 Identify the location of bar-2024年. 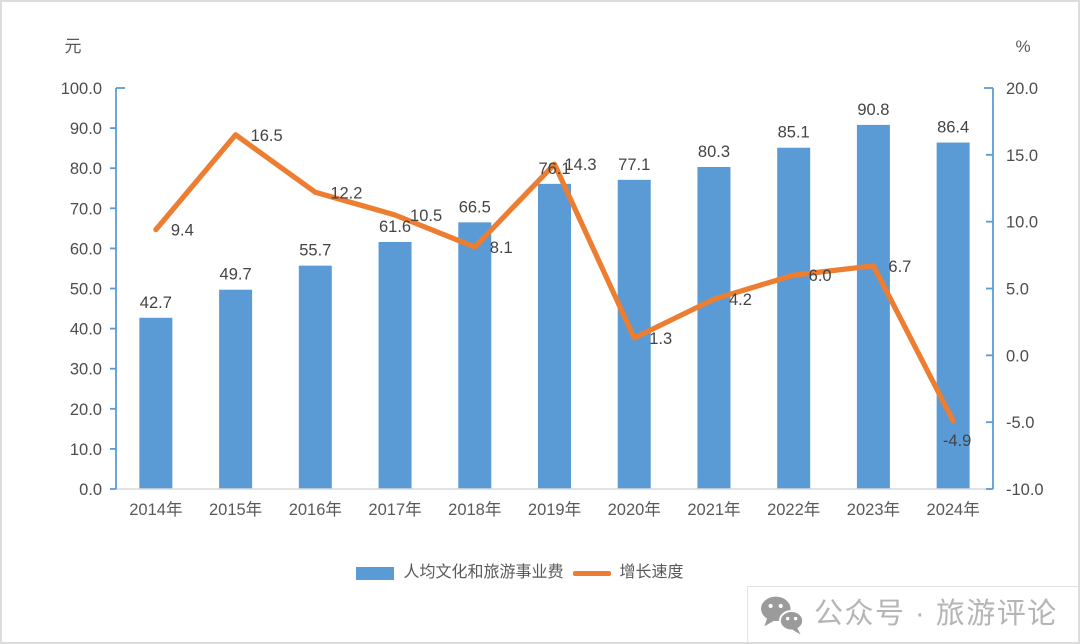
(953, 315).